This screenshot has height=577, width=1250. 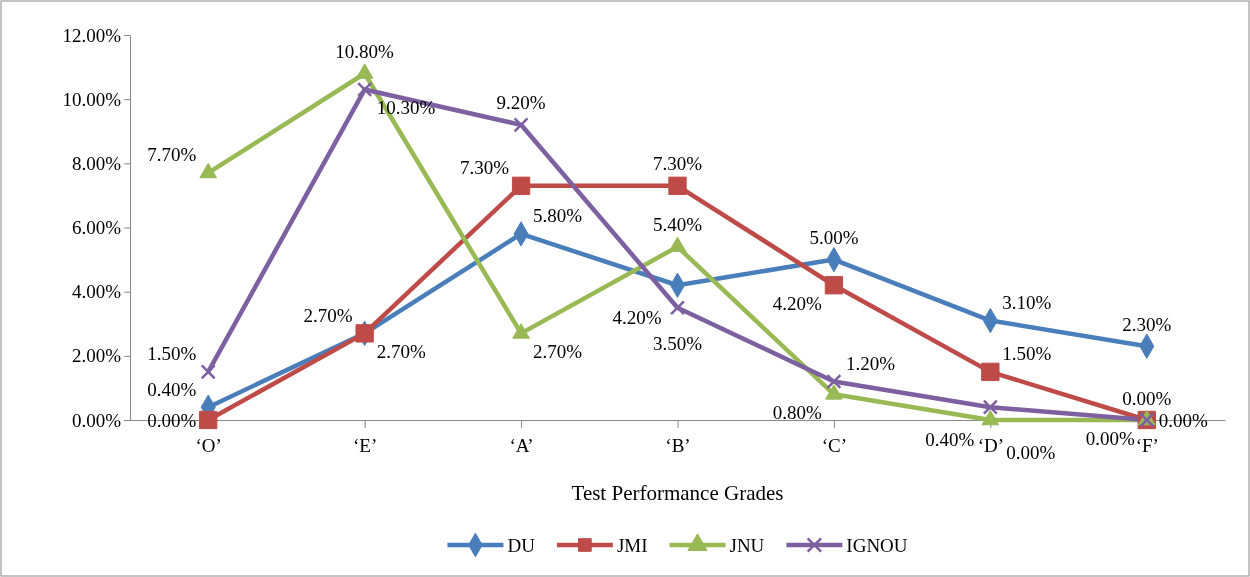 What do you see at coordinates (834, 238) in the screenshot?
I see `data-label: 5.00%` at bounding box center [834, 238].